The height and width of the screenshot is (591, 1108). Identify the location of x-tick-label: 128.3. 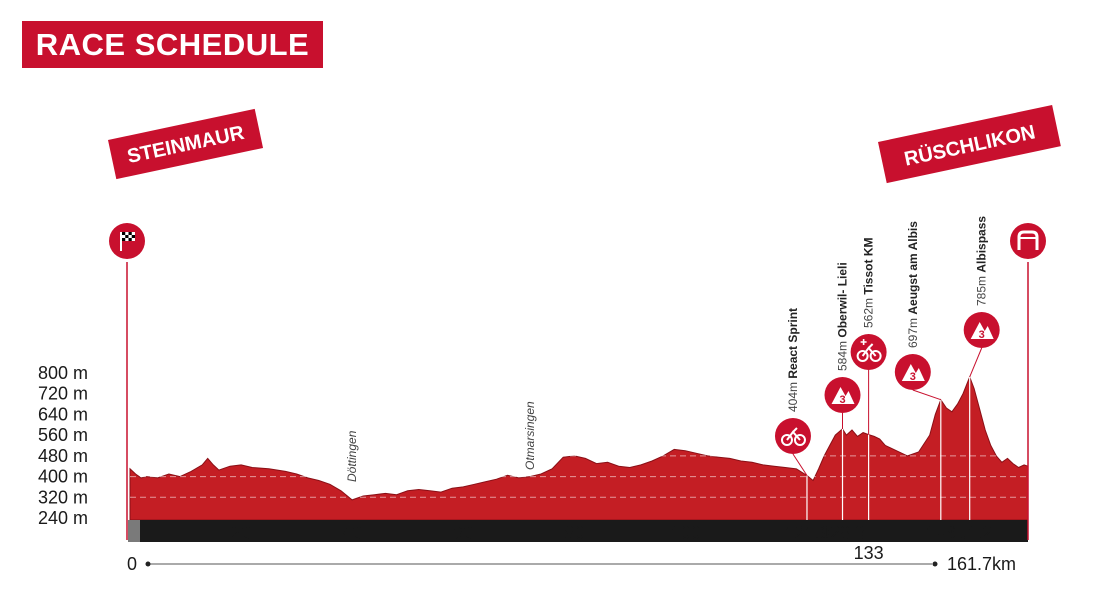
(842, 533).